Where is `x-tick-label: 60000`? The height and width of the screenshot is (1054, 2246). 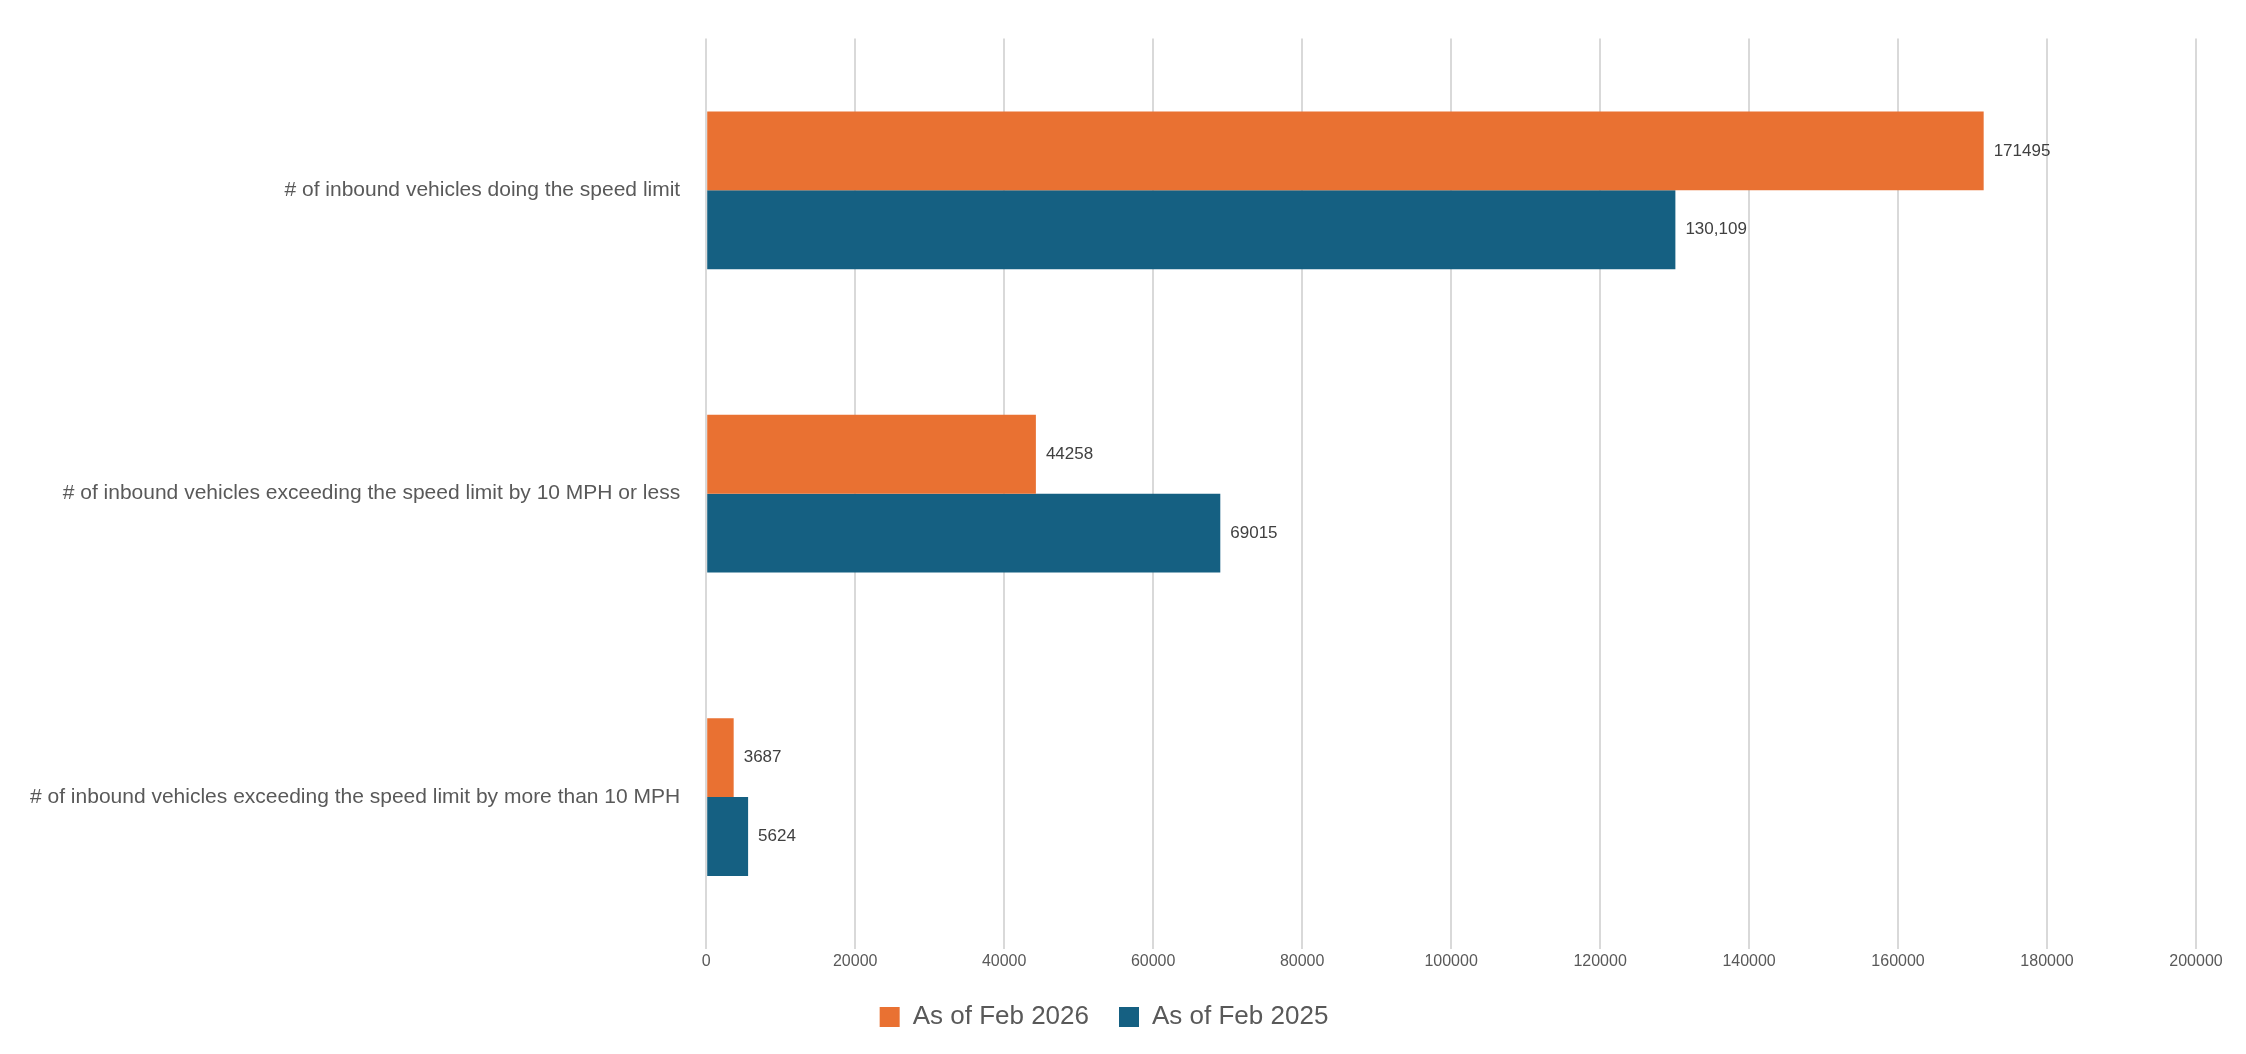
x-tick-label: 60000 is located at coordinates (1153, 960).